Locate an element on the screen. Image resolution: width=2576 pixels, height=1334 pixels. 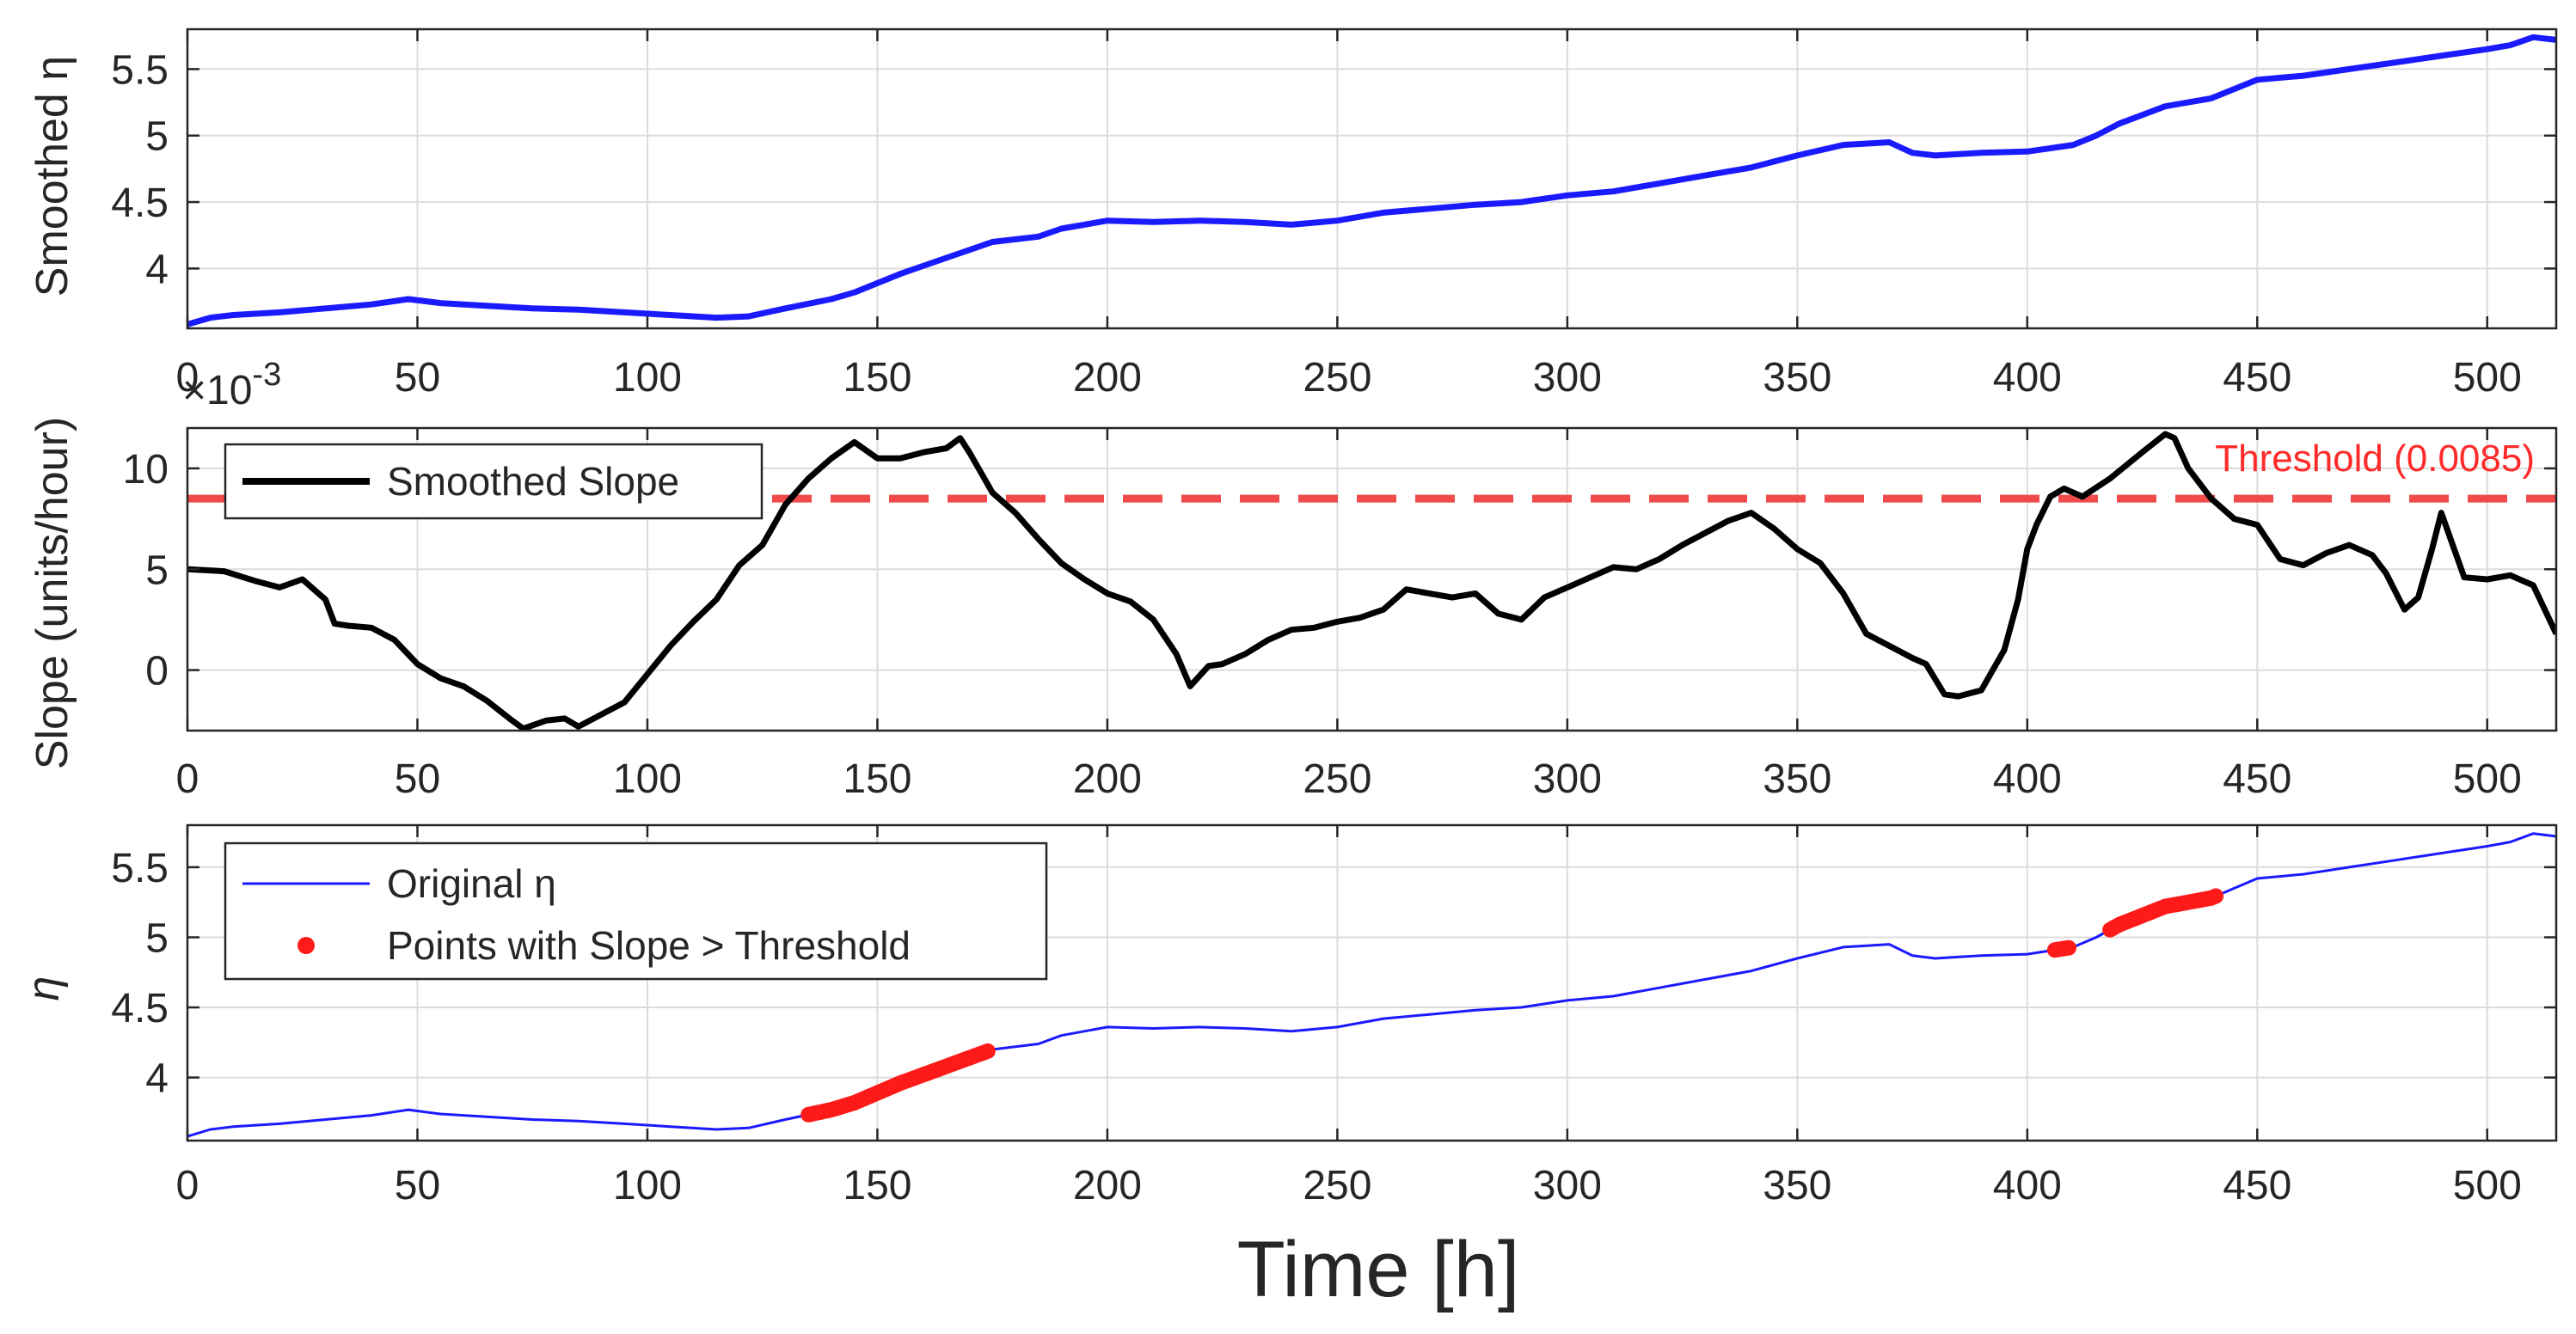
legend-slope: Smoothed Slope is located at coordinates (494, 482).